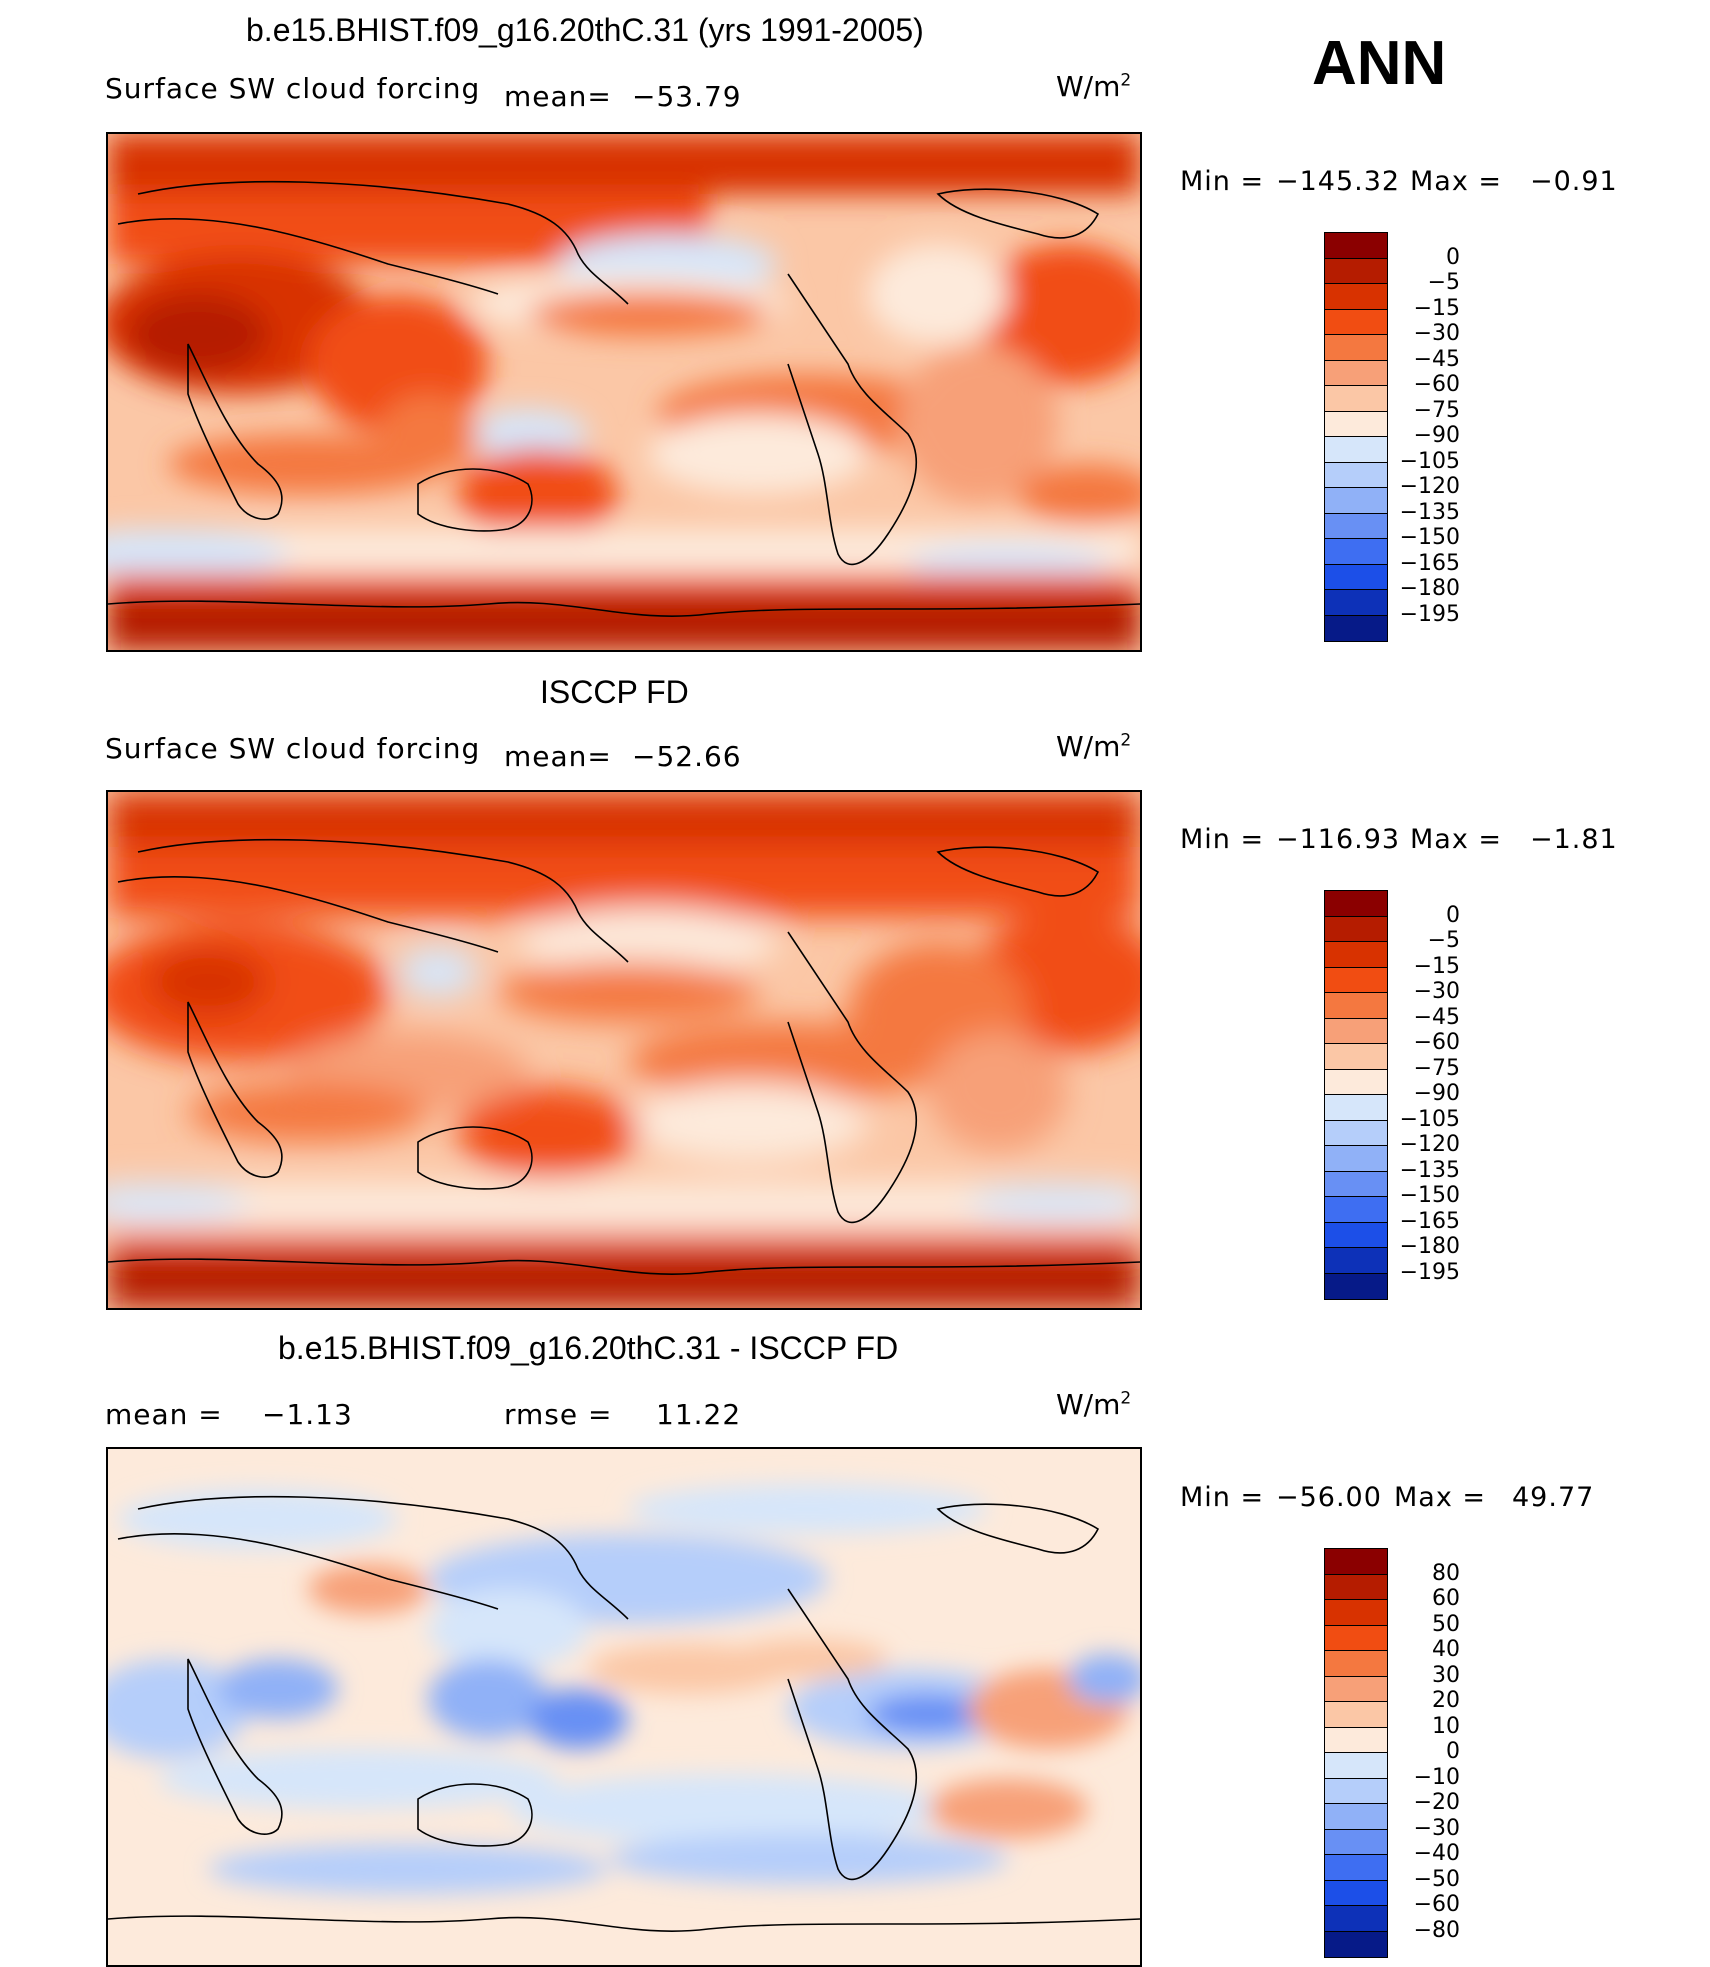 This screenshot has width=1710, height=1967. I want to click on colorbar-label: −20, so click(1436, 1802).